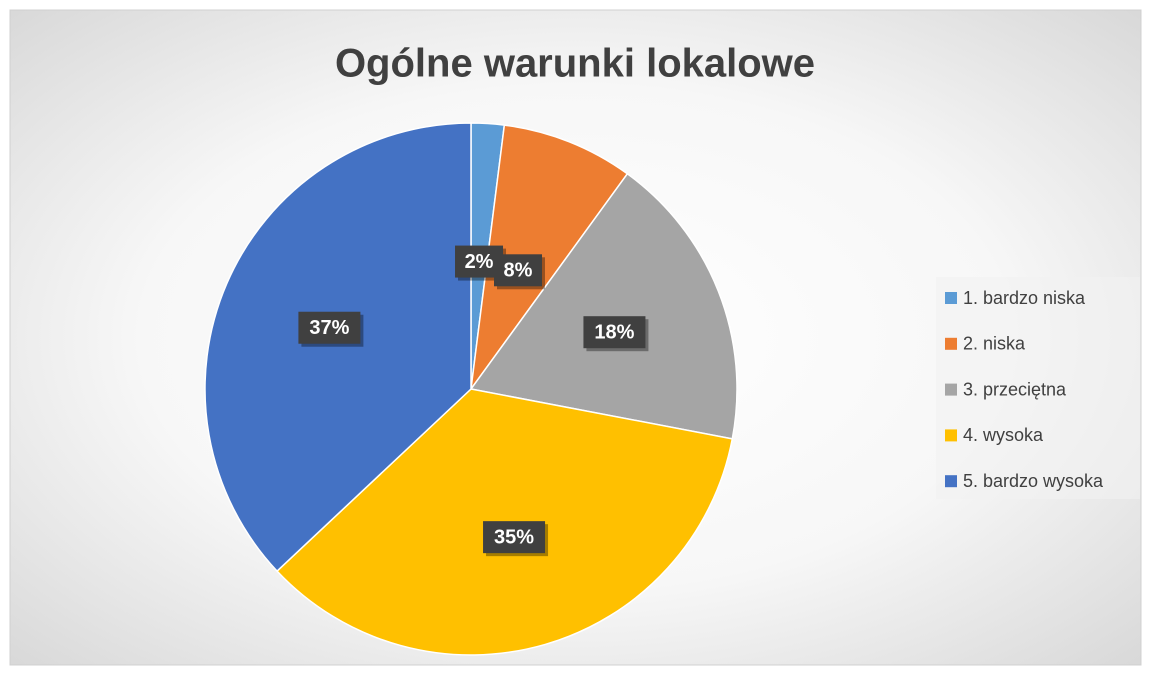  What do you see at coordinates (994, 344) in the screenshot?
I see `legend-label: 2. niska` at bounding box center [994, 344].